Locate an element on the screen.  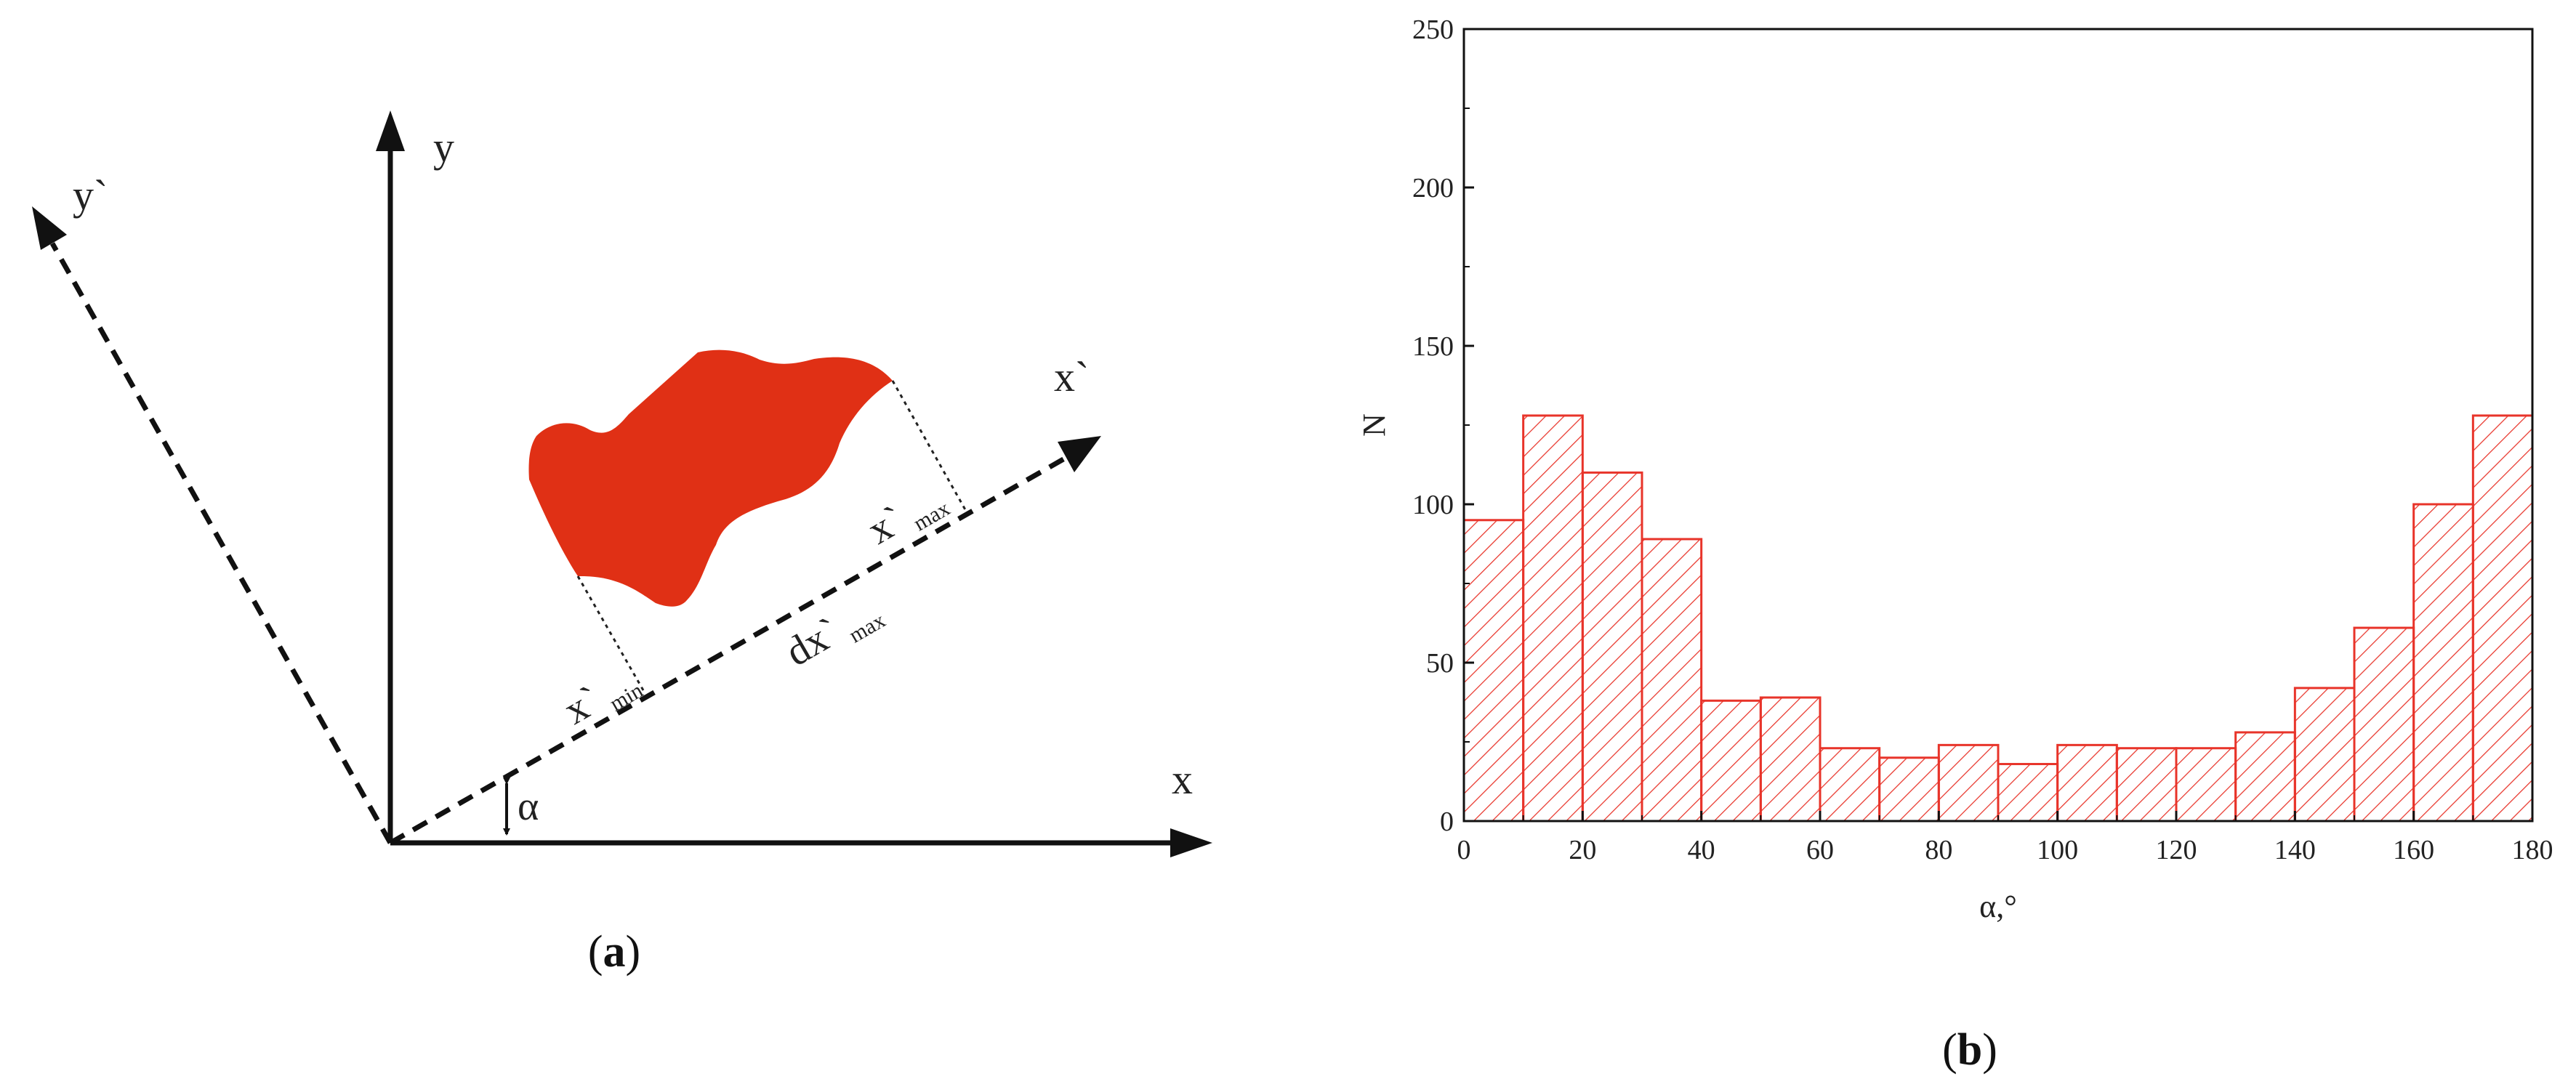
y-tick-label-150: 150 is located at coordinates (1433, 346).